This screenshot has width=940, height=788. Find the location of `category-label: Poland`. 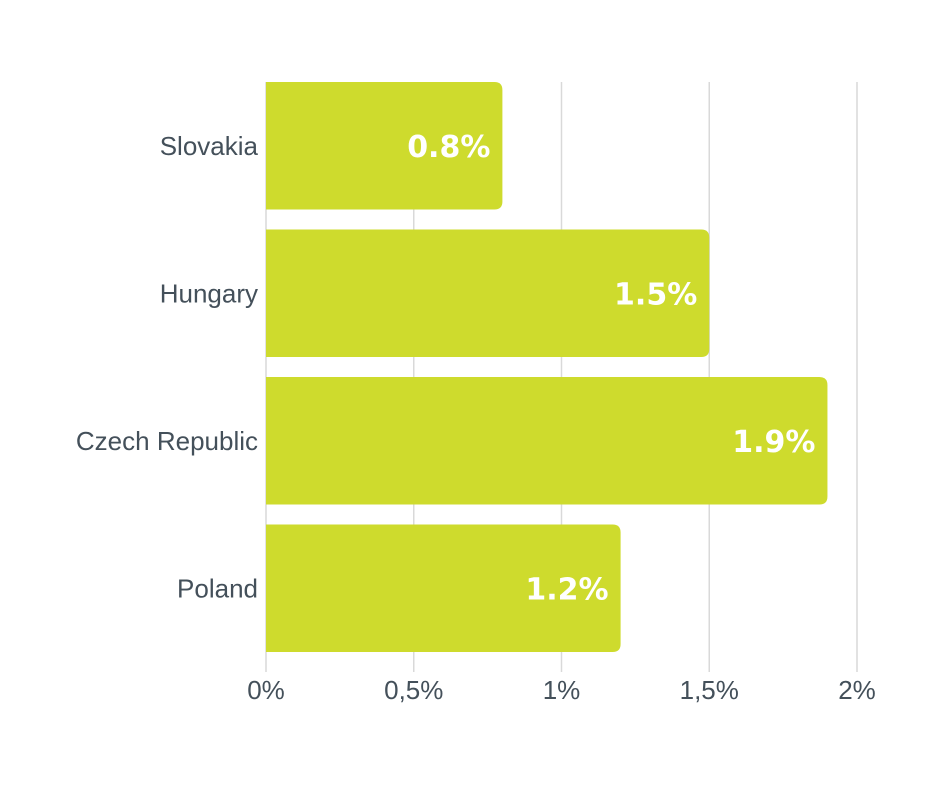

category-label: Poland is located at coordinates (217, 588).